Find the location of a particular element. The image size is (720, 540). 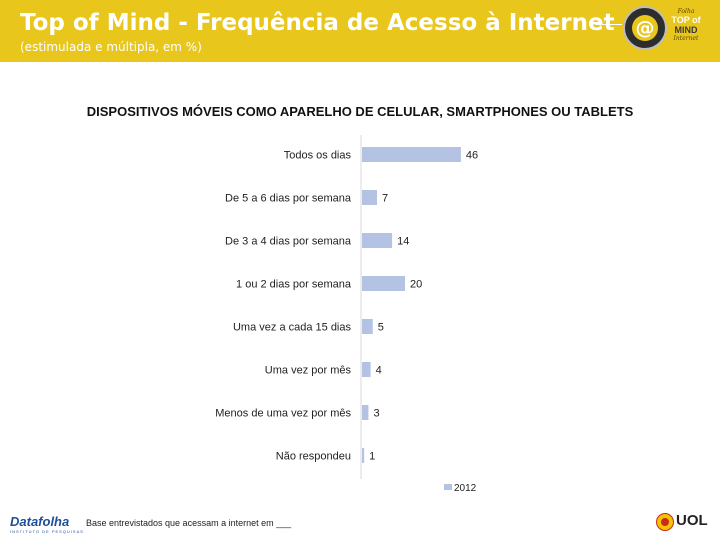

data-label: 46 is located at coordinates (472, 156).